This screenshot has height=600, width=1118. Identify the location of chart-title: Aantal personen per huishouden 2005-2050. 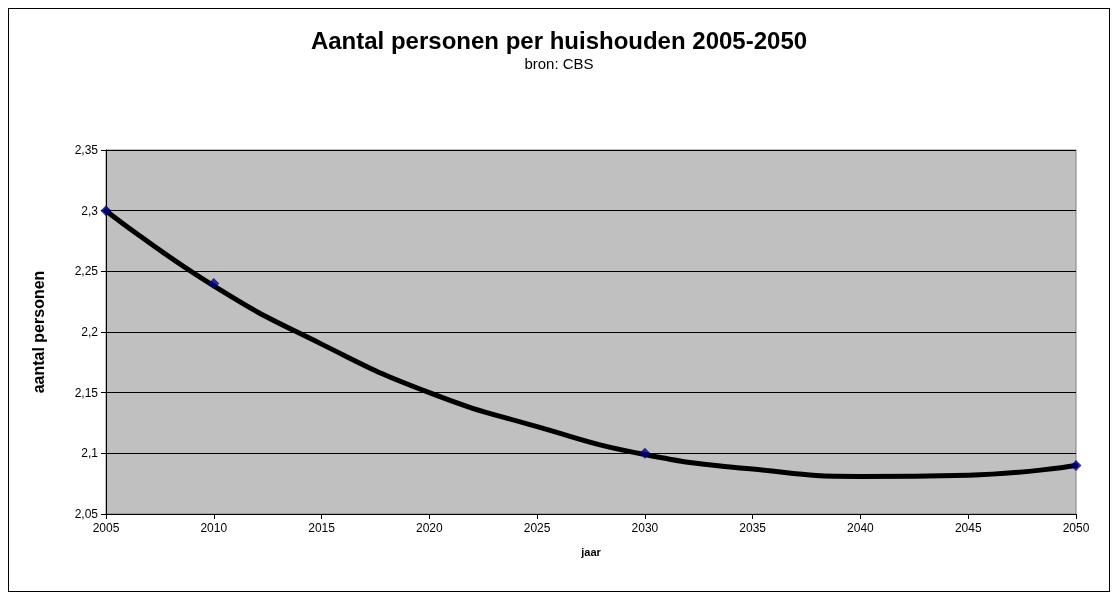
(559, 40).